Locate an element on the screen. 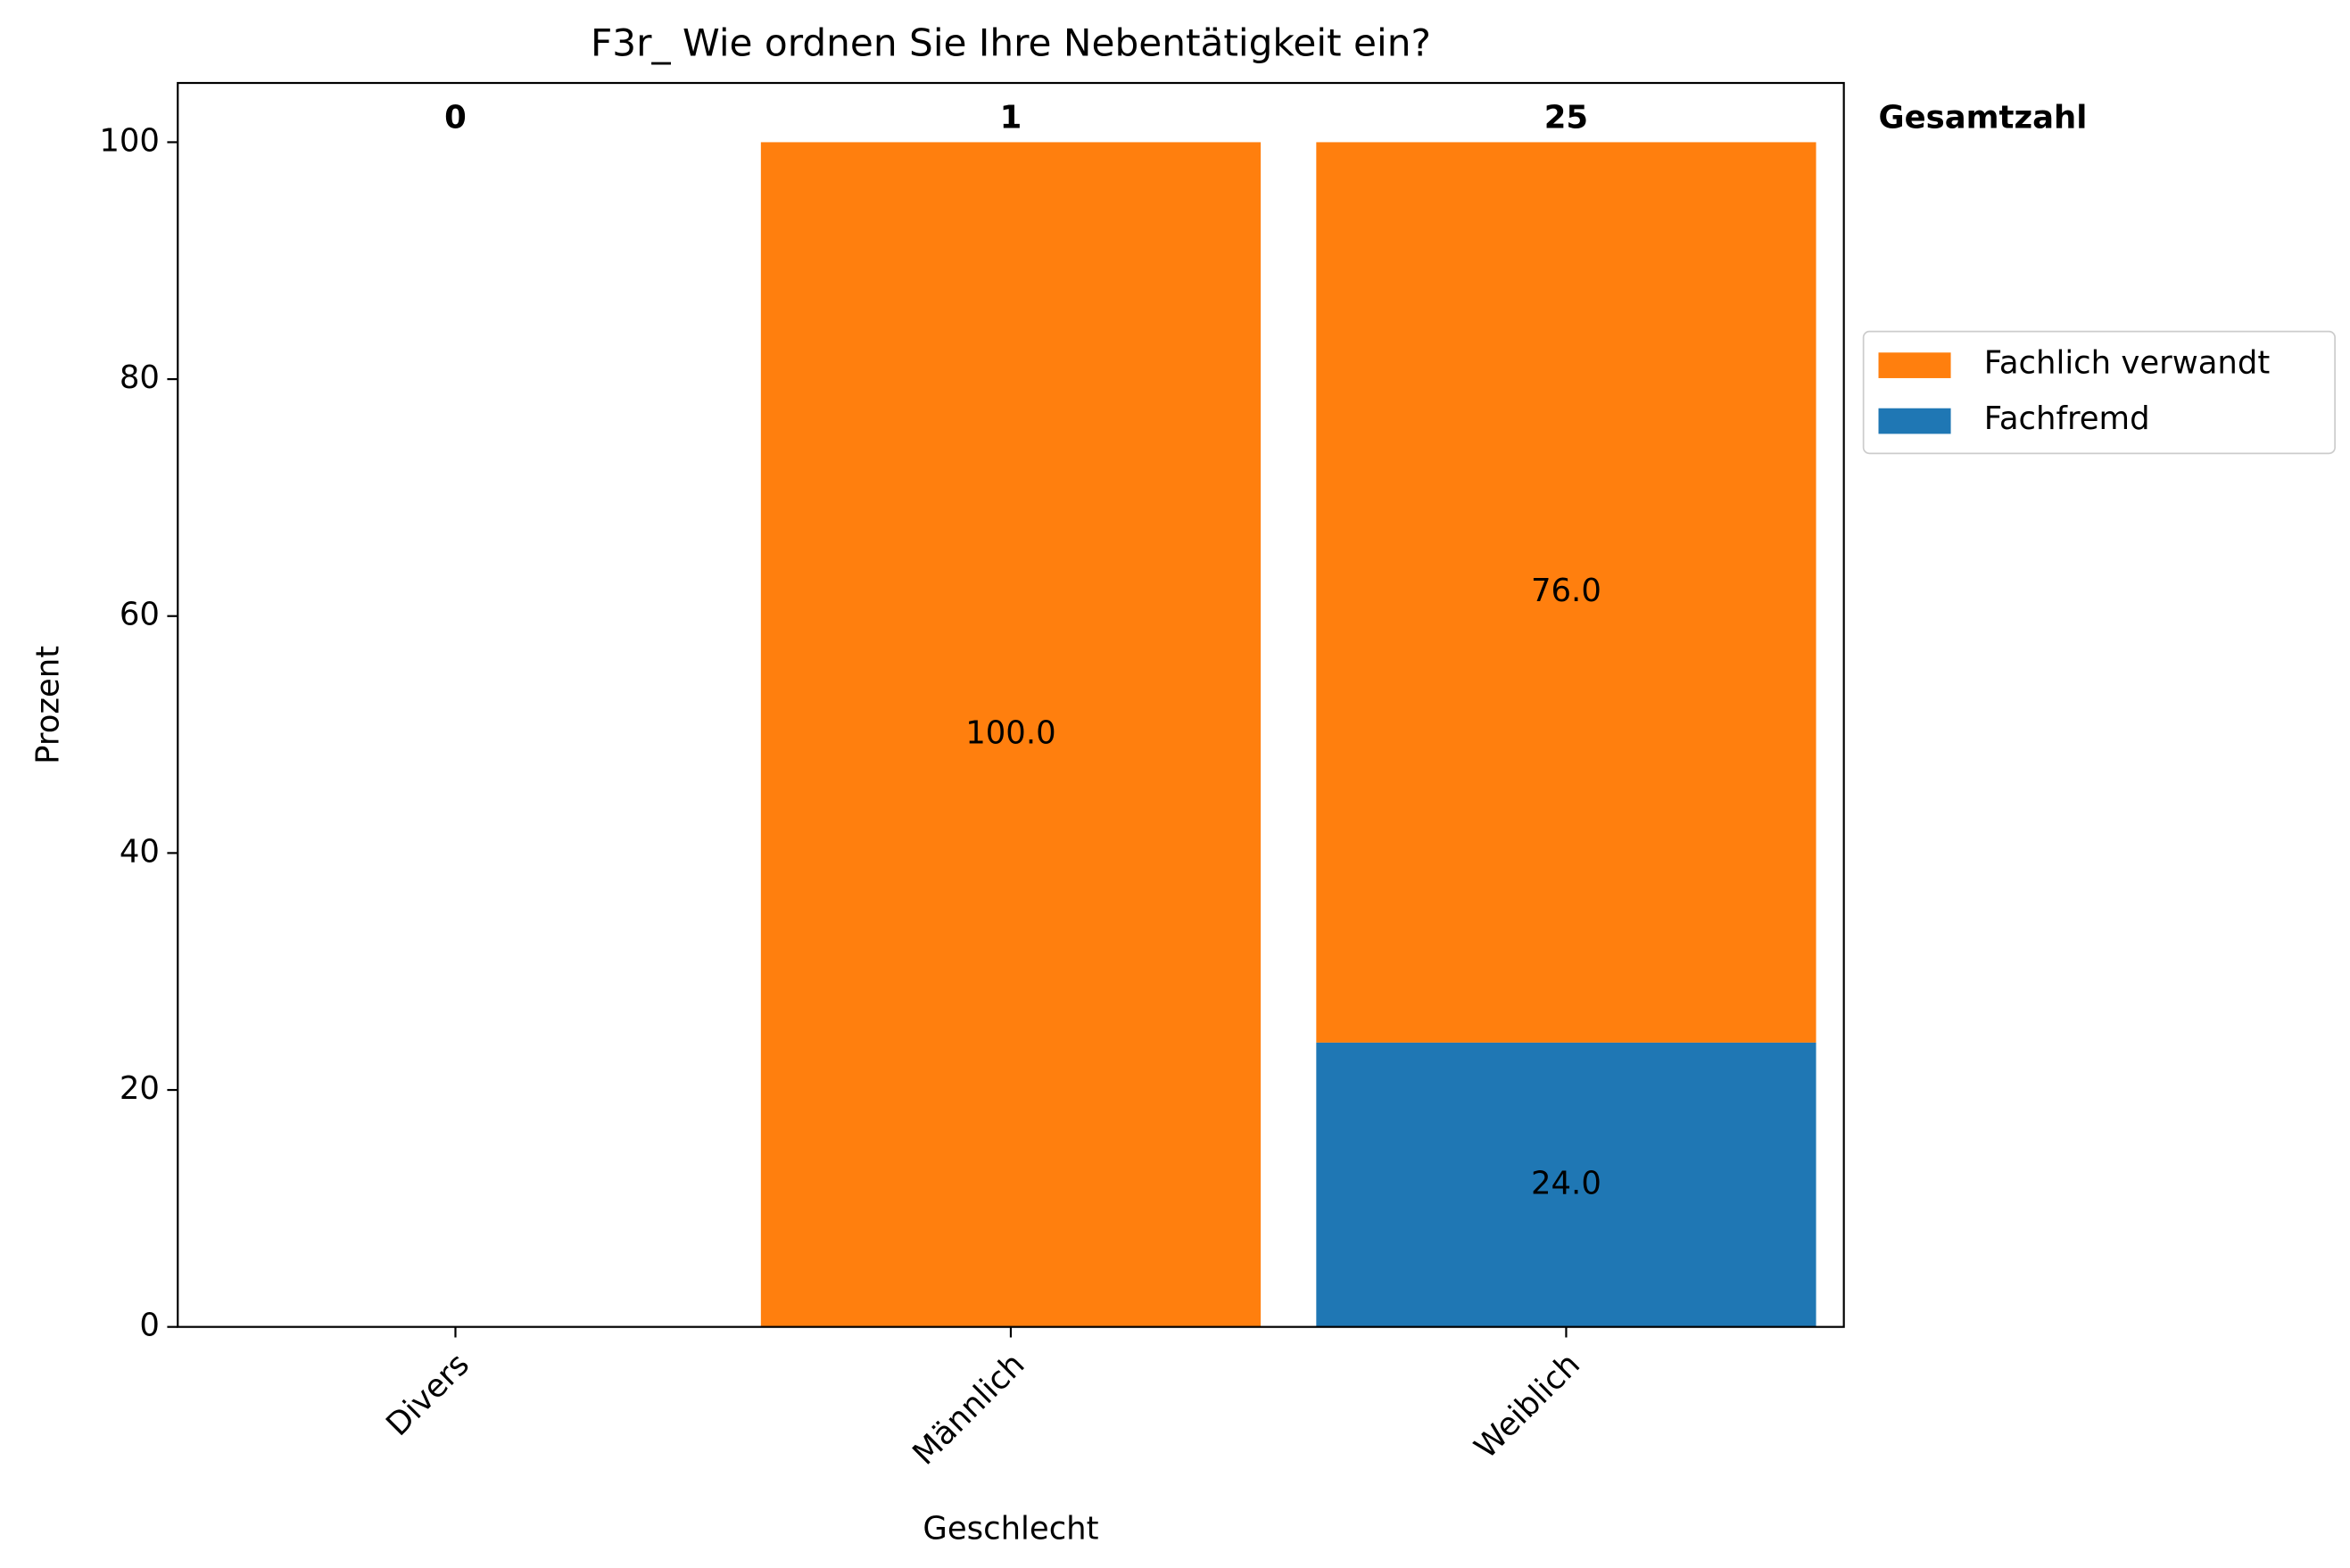 The height and width of the screenshot is (1568, 2350). x-tick-label: Weiblich is located at coordinates (1527, 1405).